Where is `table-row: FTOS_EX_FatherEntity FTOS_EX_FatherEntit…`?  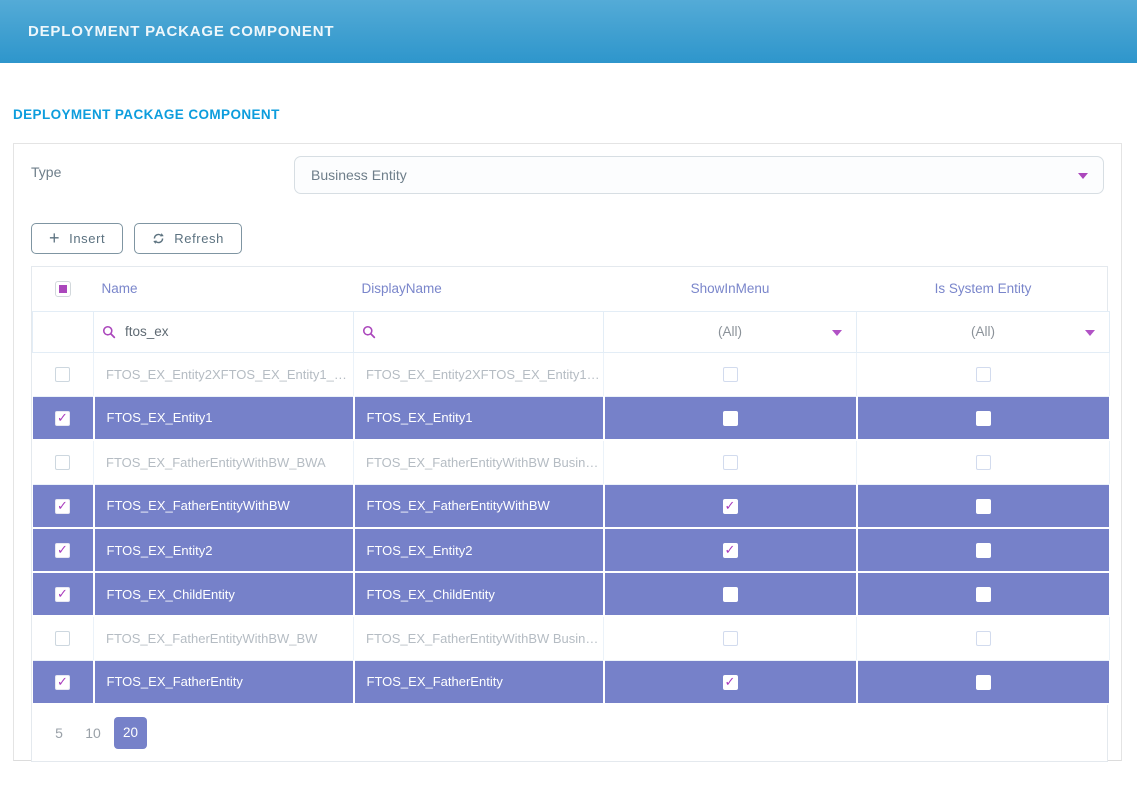
table-row: FTOS_EX_FatherEntity FTOS_EX_FatherEntit… is located at coordinates (571, 682).